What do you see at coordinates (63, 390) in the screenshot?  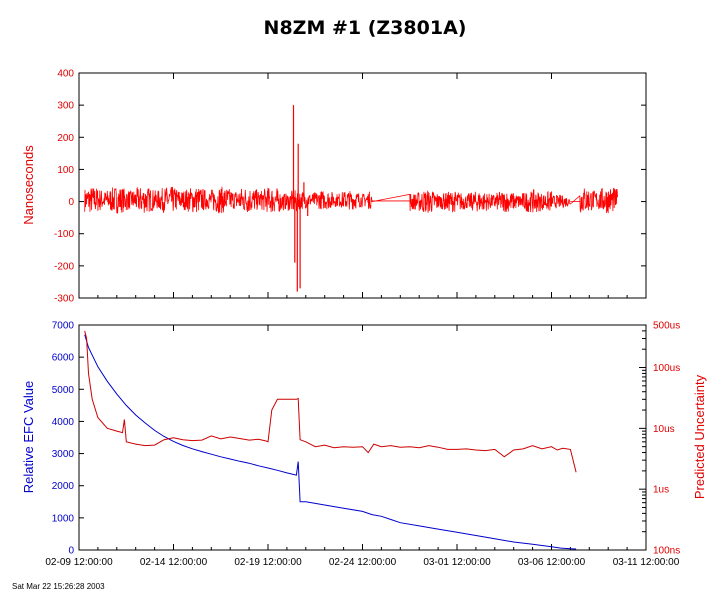 I see `bottom-y-tick-label: 5000` at bounding box center [63, 390].